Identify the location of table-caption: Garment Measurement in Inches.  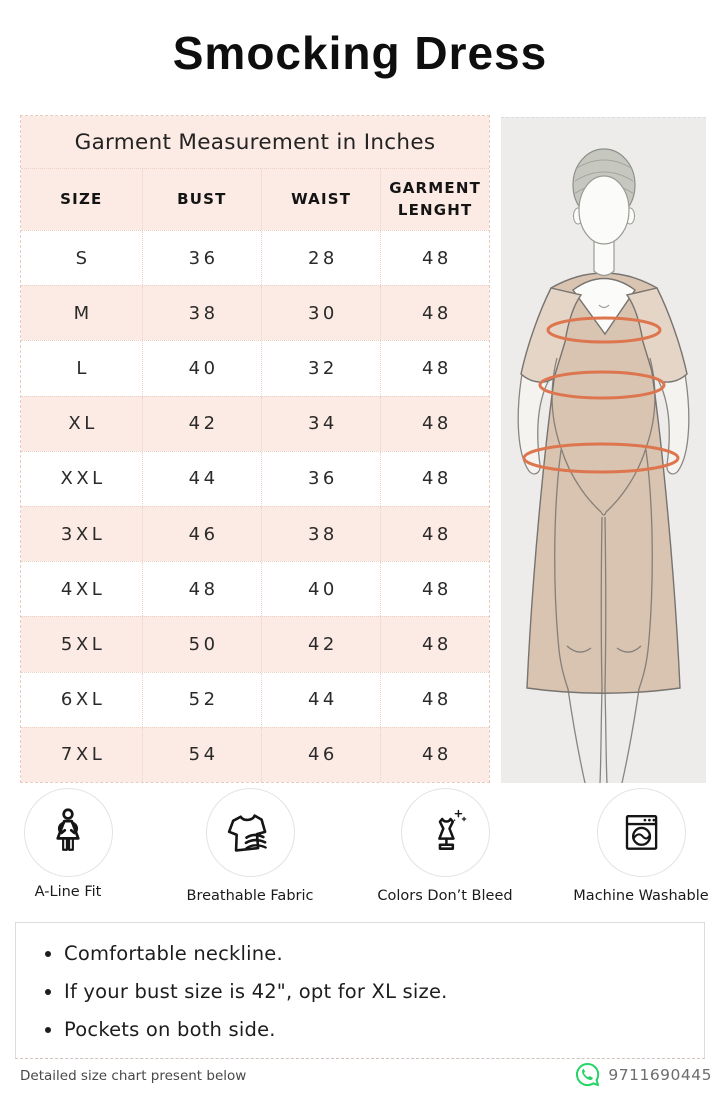
(255, 142).